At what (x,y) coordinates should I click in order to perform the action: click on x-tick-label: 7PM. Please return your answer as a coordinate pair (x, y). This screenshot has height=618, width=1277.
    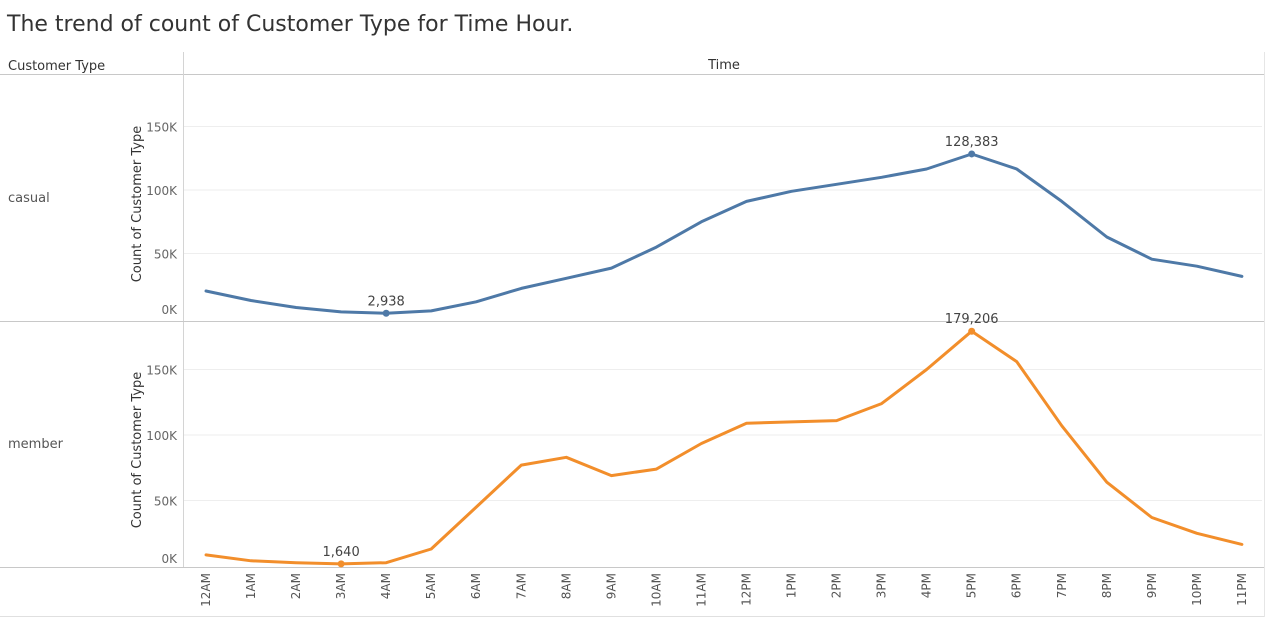
    Looking at the image, I should click on (1062, 585).